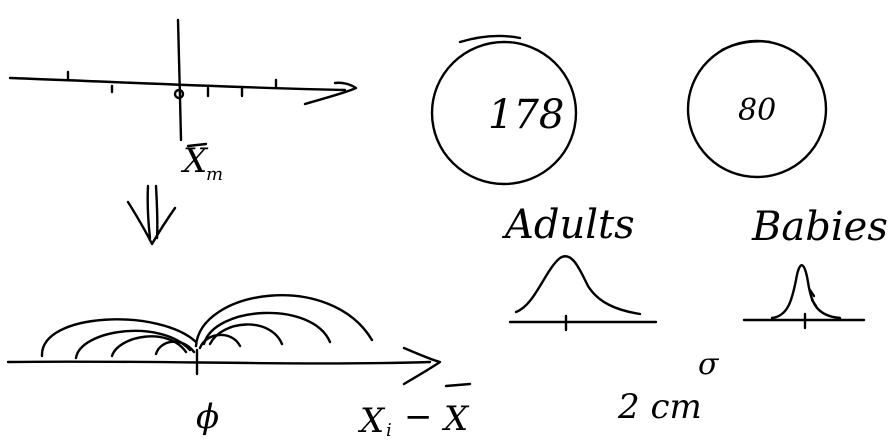 This screenshot has width=896, height=447. What do you see at coordinates (578, 285) in the screenshot?
I see `adults-bell-curve` at bounding box center [578, 285].